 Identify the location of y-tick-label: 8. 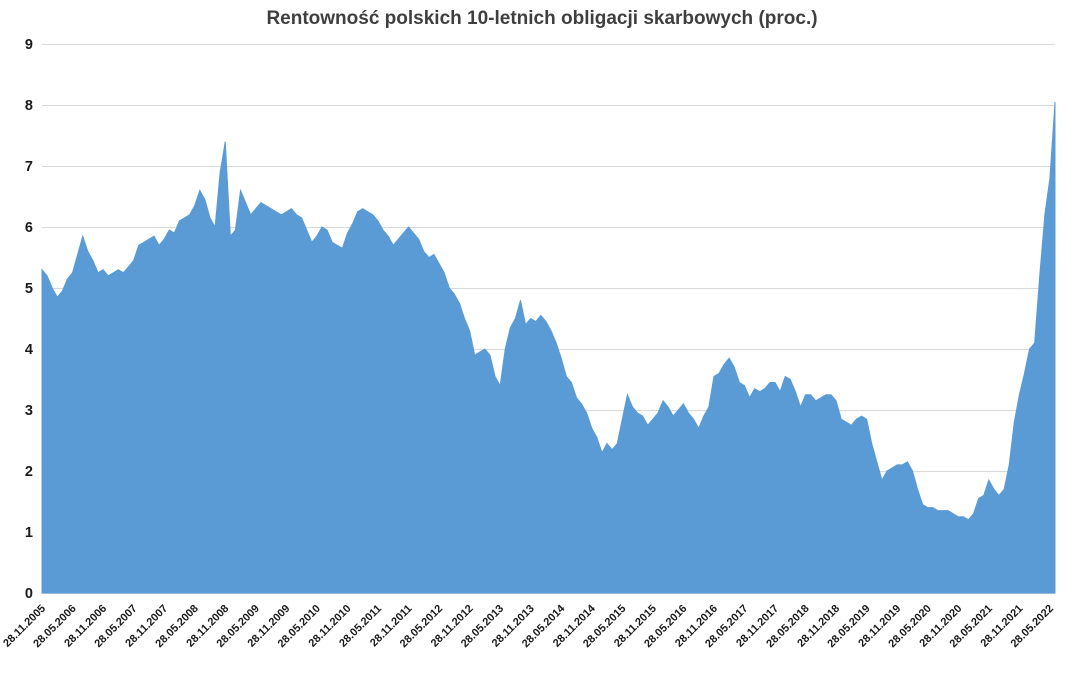
(29, 106).